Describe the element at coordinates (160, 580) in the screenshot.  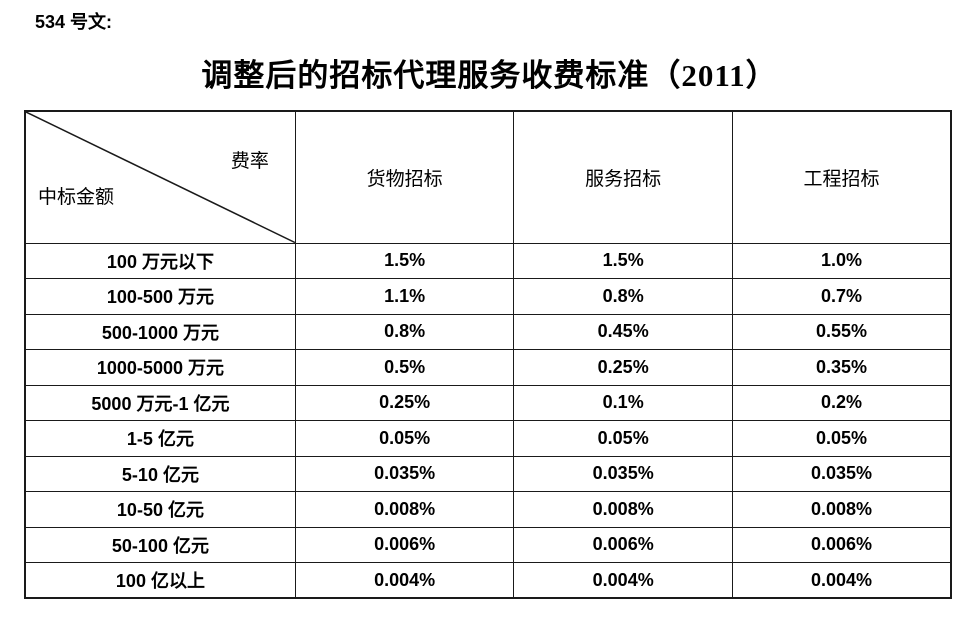
I see `amount-range-cell: 100 亿以上` at that location.